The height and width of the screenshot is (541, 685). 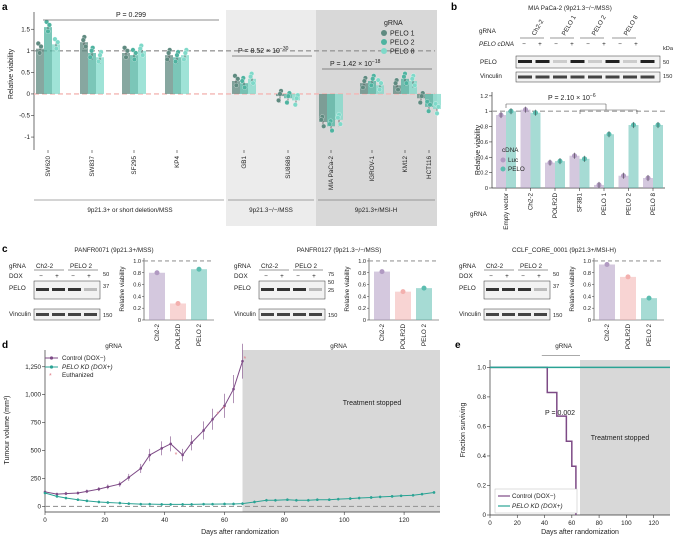 I want to click on d-x-tick-label: 120, so click(x=404, y=520).